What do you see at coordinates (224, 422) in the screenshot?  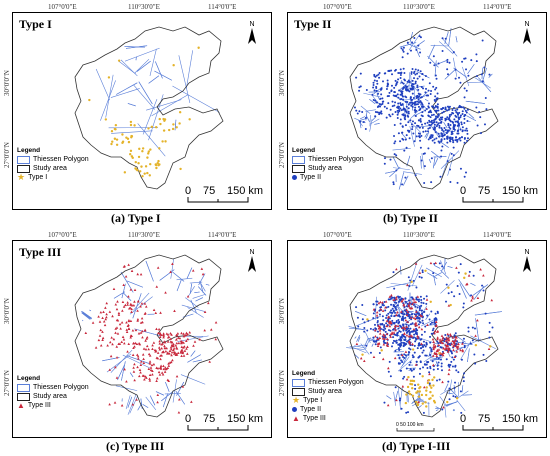 I see `scale-bar-c: 0 75 150 km` at bounding box center [224, 422].